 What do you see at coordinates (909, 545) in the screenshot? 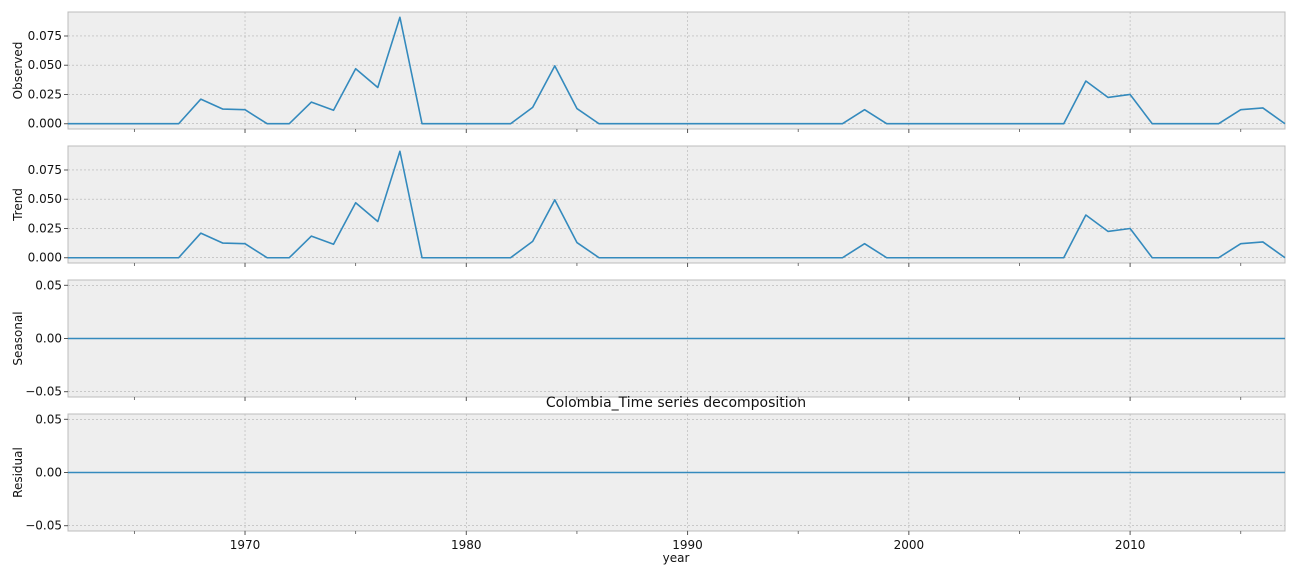
I see `x-tick-label: 2000` at bounding box center [909, 545].